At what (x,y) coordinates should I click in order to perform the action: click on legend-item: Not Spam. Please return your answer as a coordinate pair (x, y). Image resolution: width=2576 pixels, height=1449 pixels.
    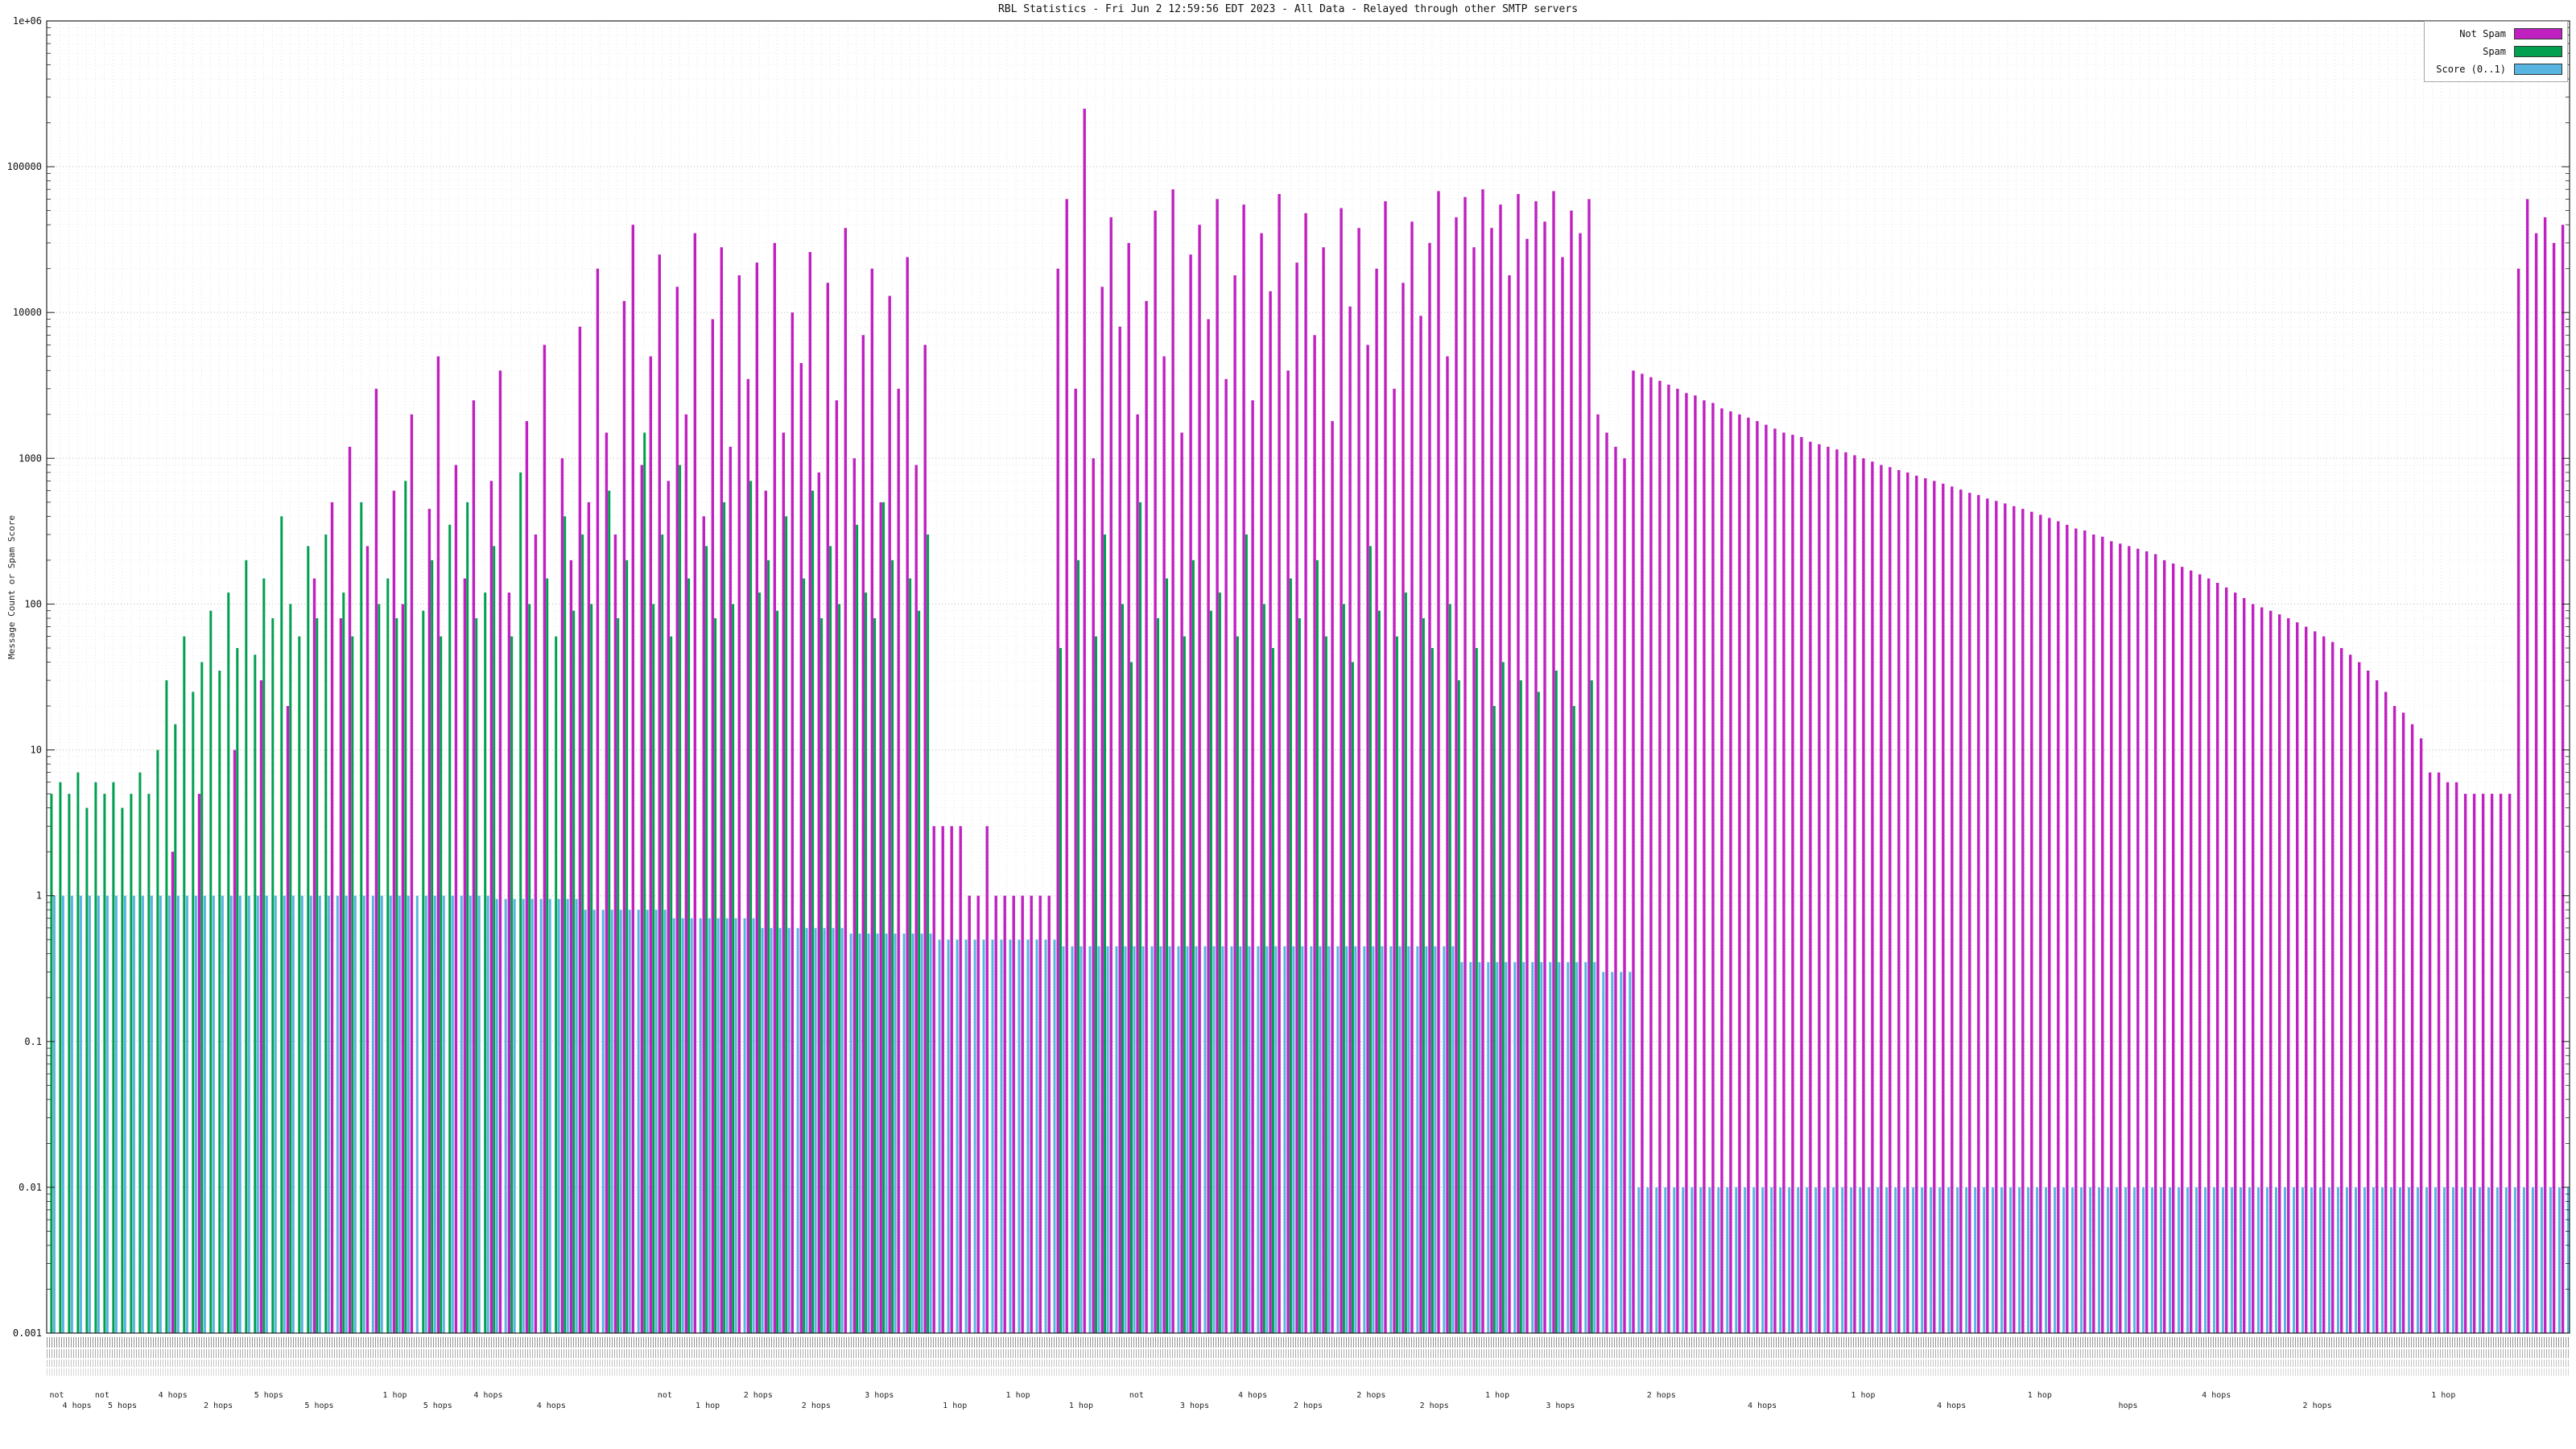
    Looking at the image, I should click on (2499, 34).